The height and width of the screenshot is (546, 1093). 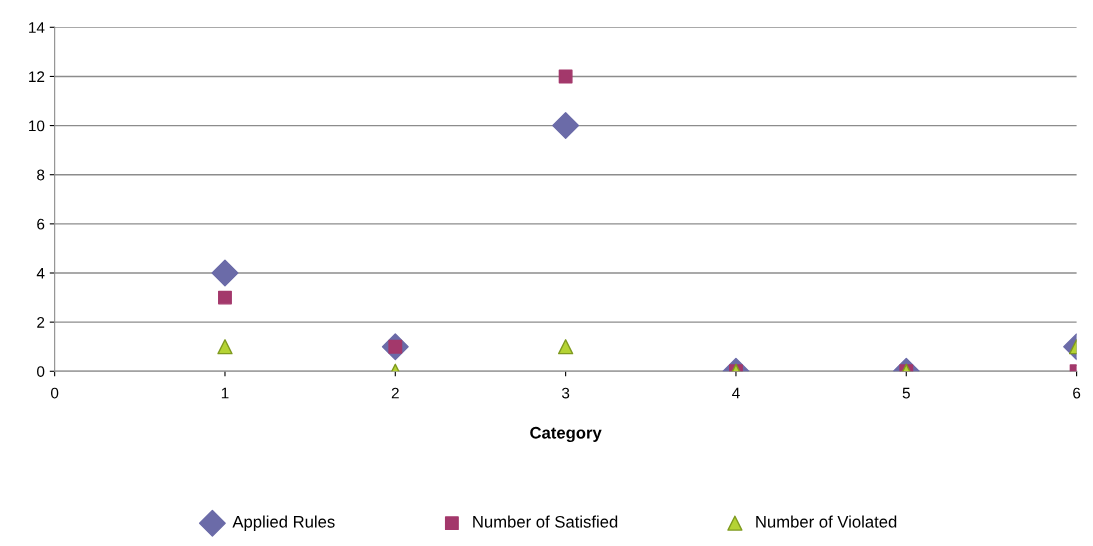 I want to click on x-tick-label: 4, so click(x=736, y=393).